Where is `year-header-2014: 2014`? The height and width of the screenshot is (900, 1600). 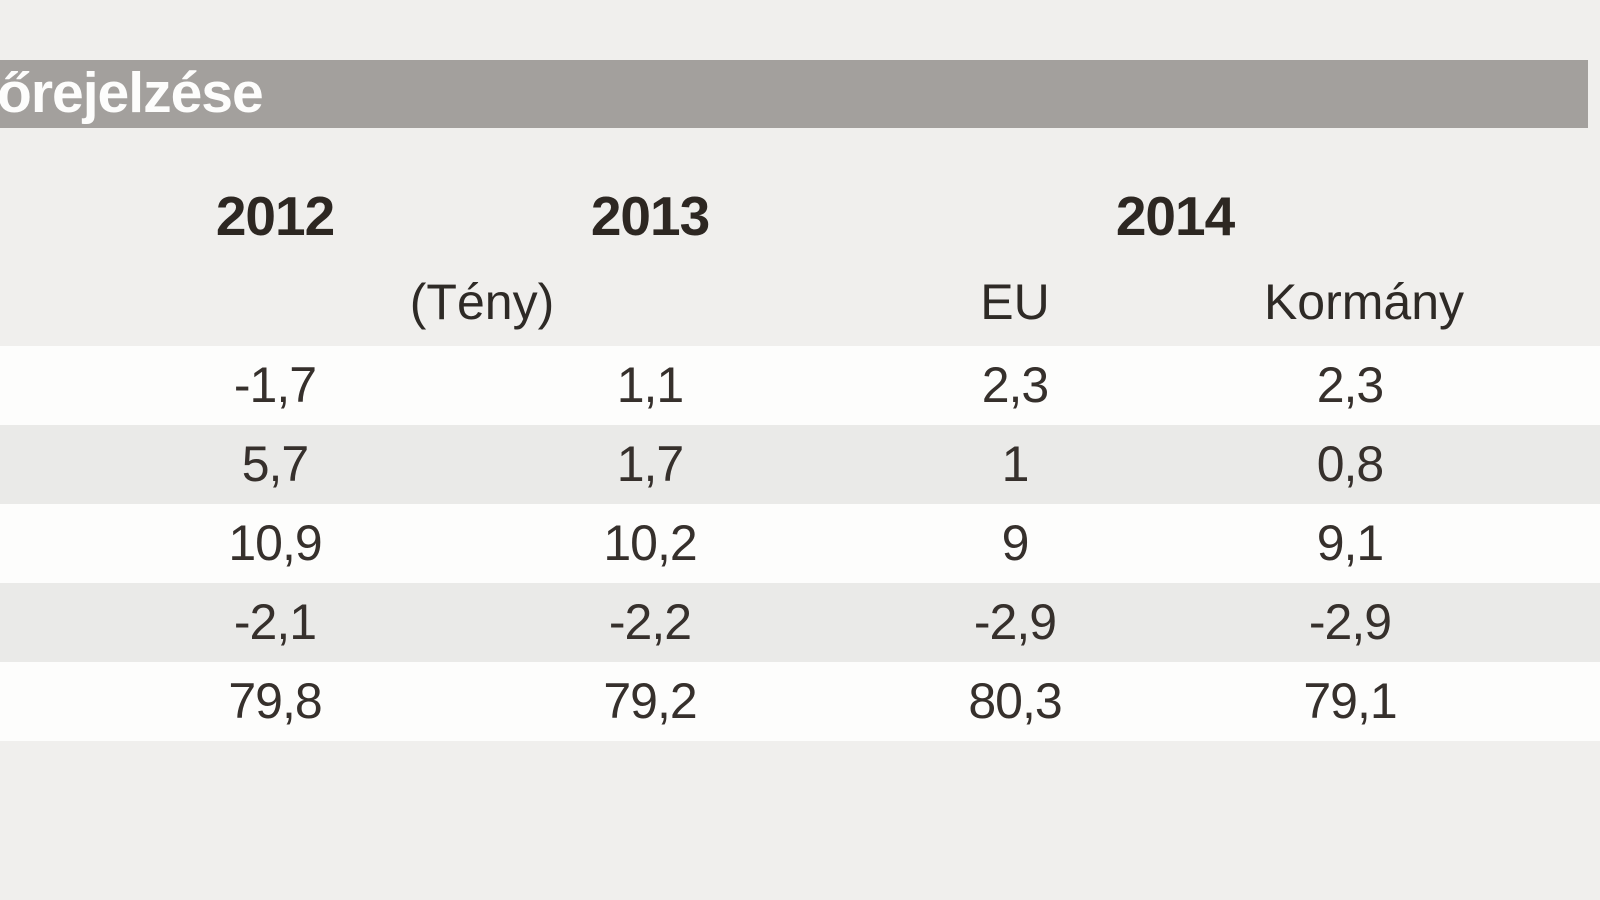
year-header-2014: 2014 is located at coordinates (1175, 216).